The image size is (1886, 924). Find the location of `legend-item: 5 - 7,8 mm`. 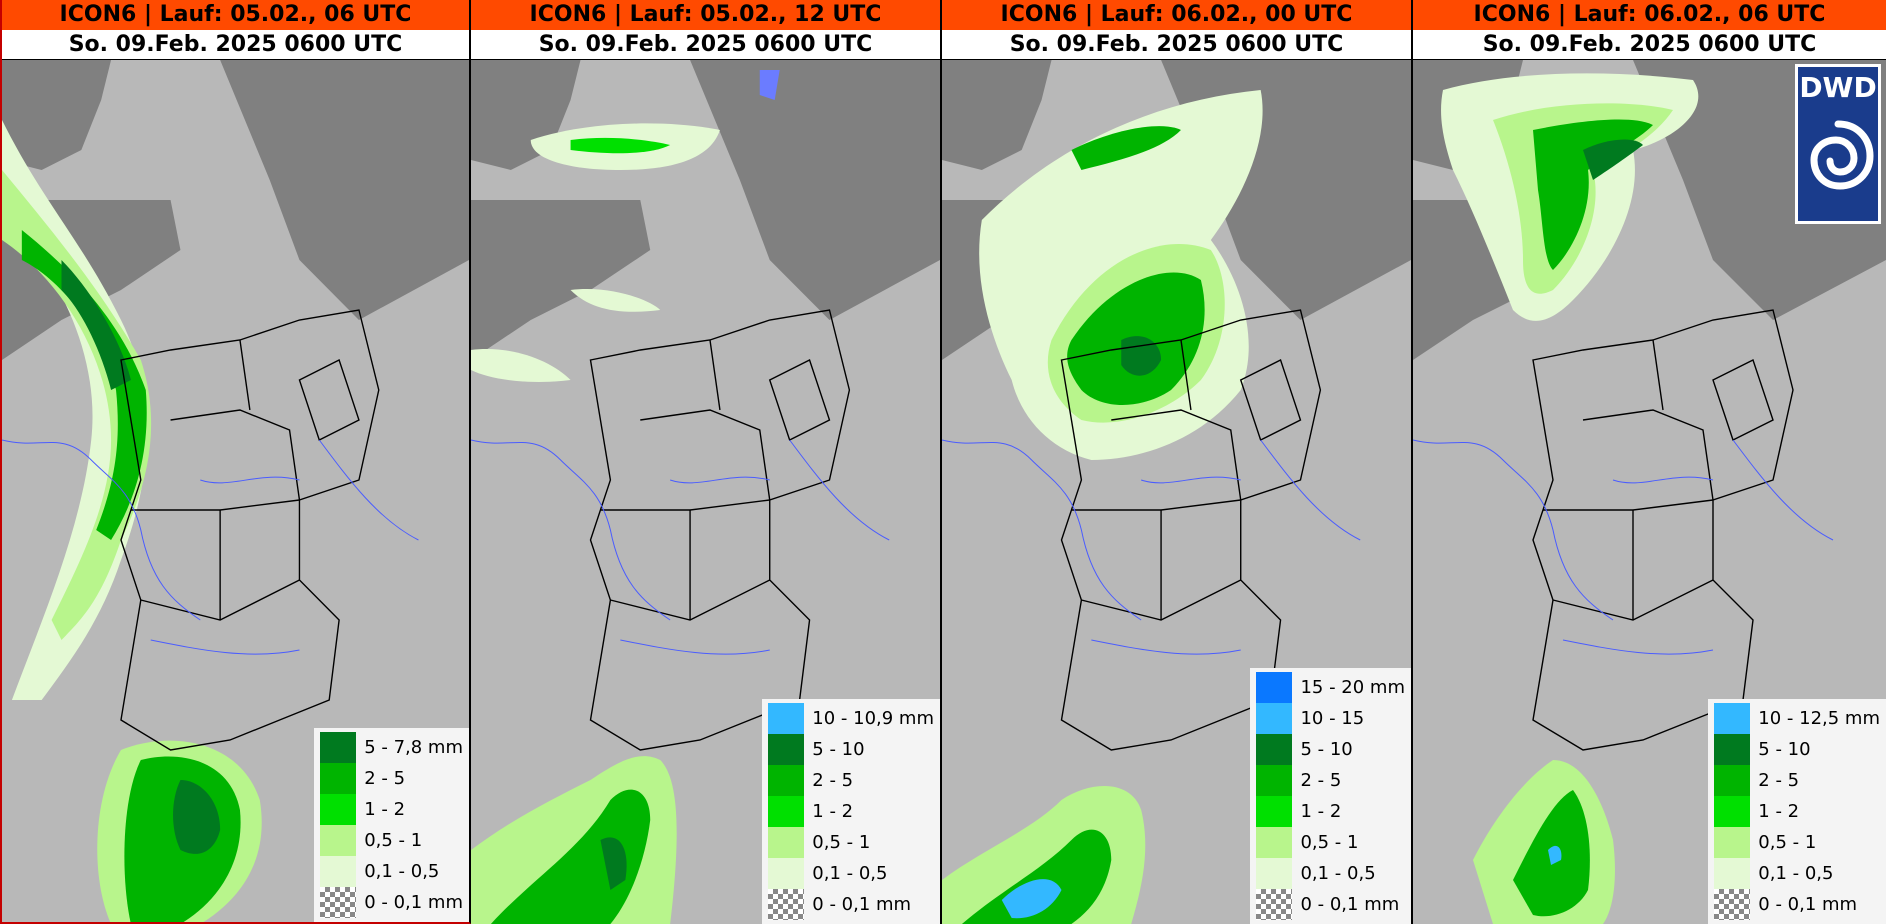

legend-item: 5 - 7,8 mm is located at coordinates (391, 747).